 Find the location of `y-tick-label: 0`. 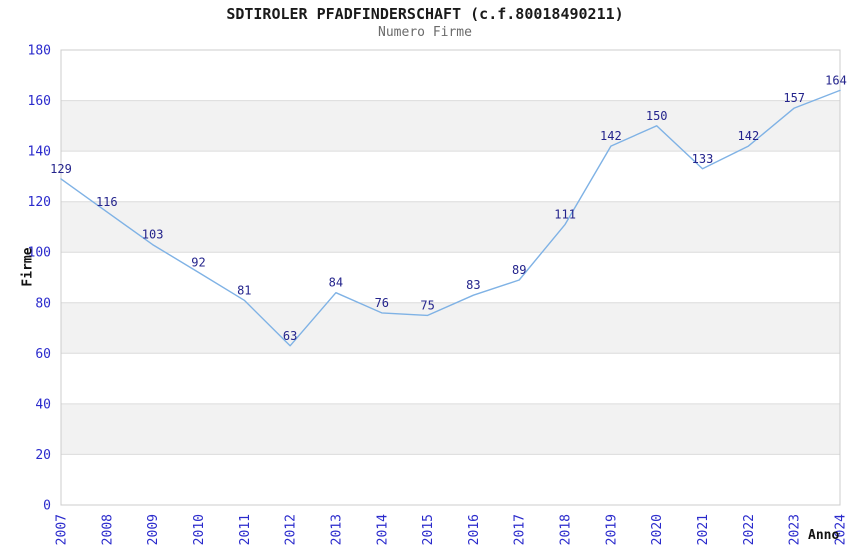

y-tick-label: 0 is located at coordinates (47, 506).